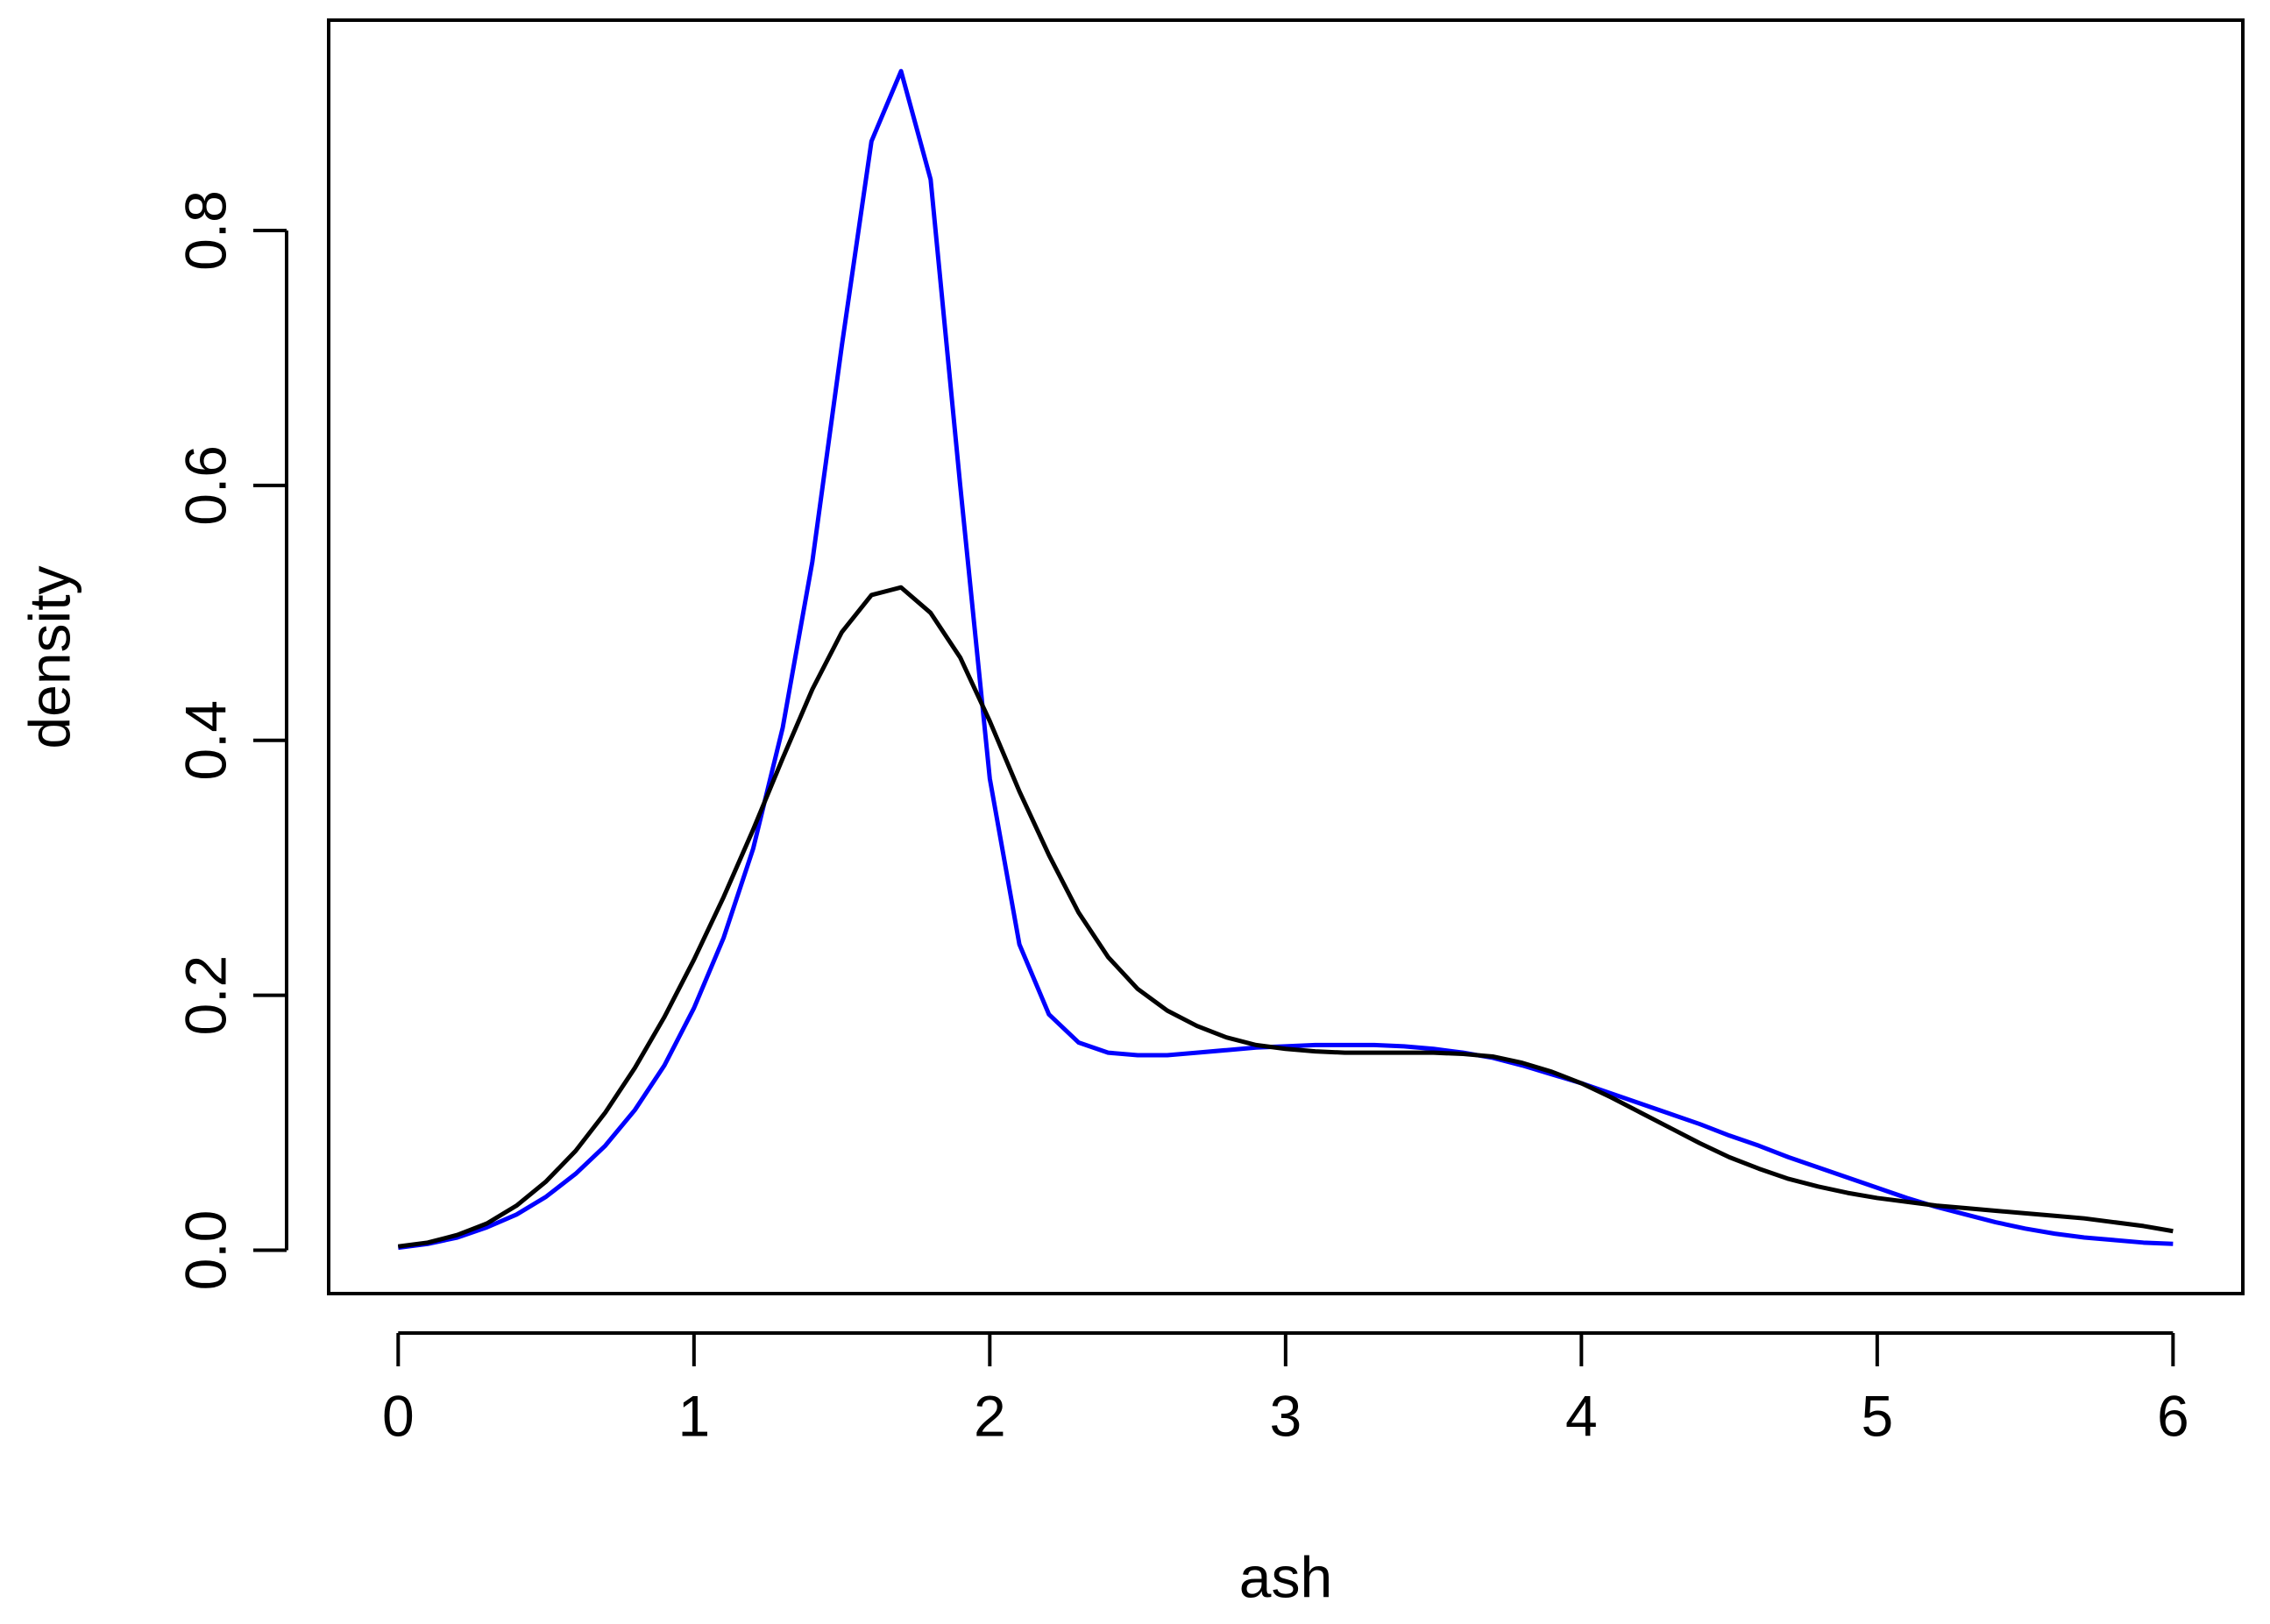 Image resolution: width=2270 pixels, height=1624 pixels. Describe the element at coordinates (205, 1250) in the screenshot. I see `y-tick-label: 0.0` at that location.